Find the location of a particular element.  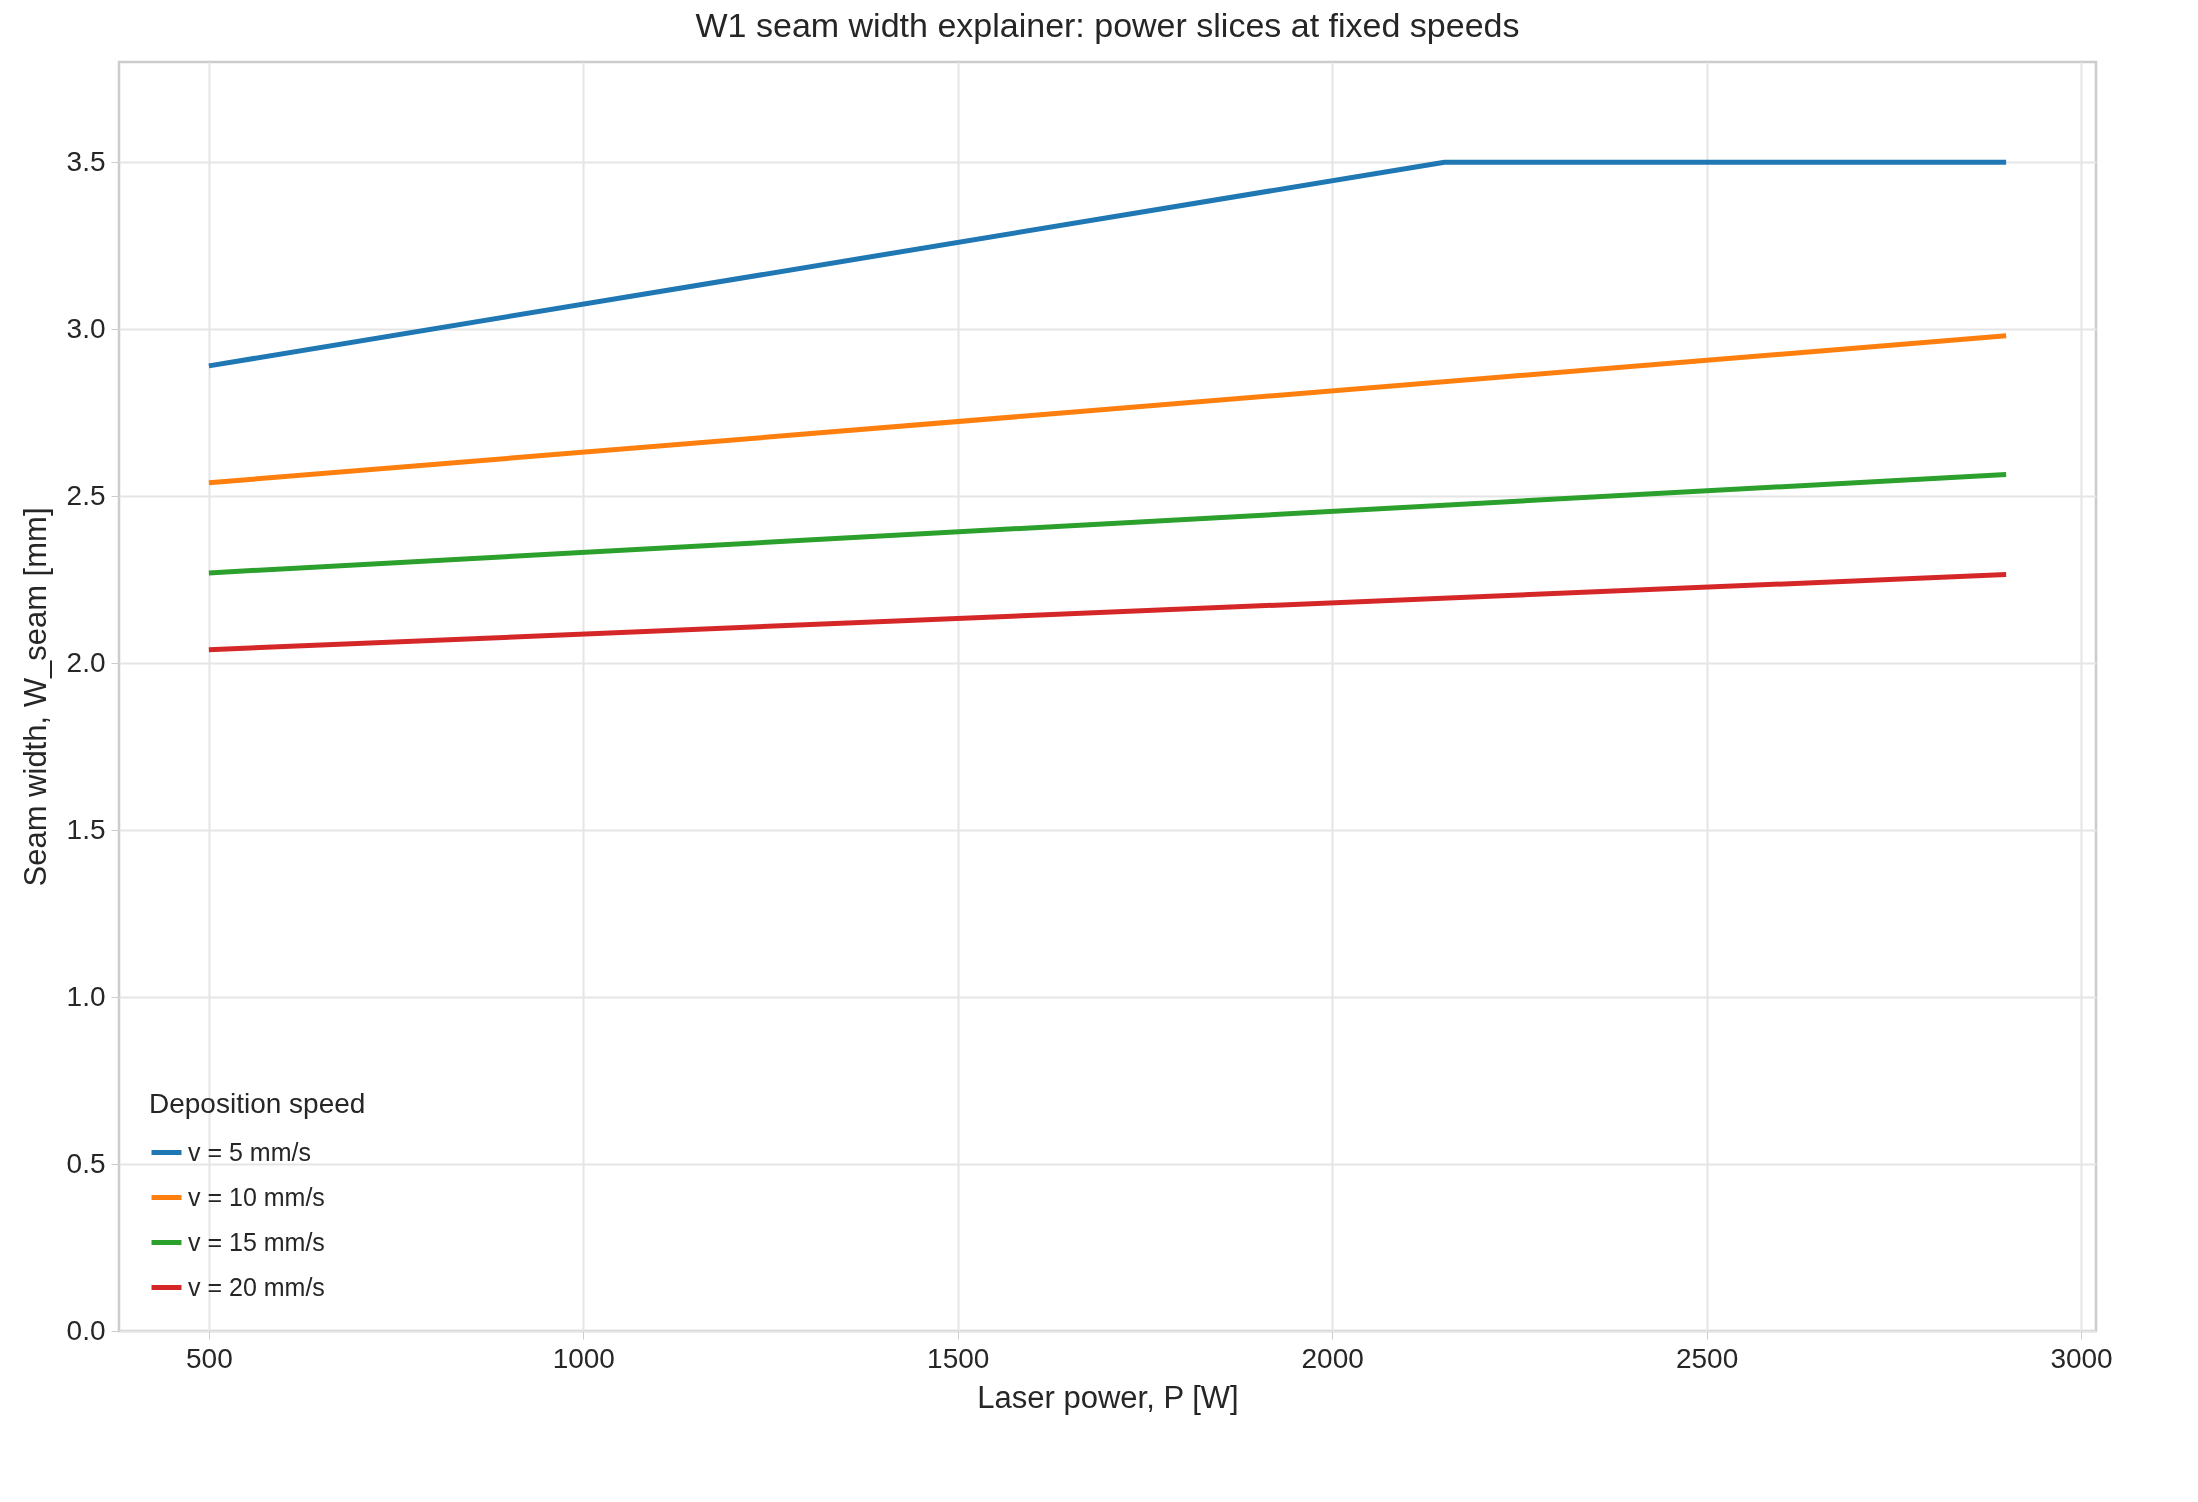

legend-label: v = 5 mm/s is located at coordinates (249, 1151).